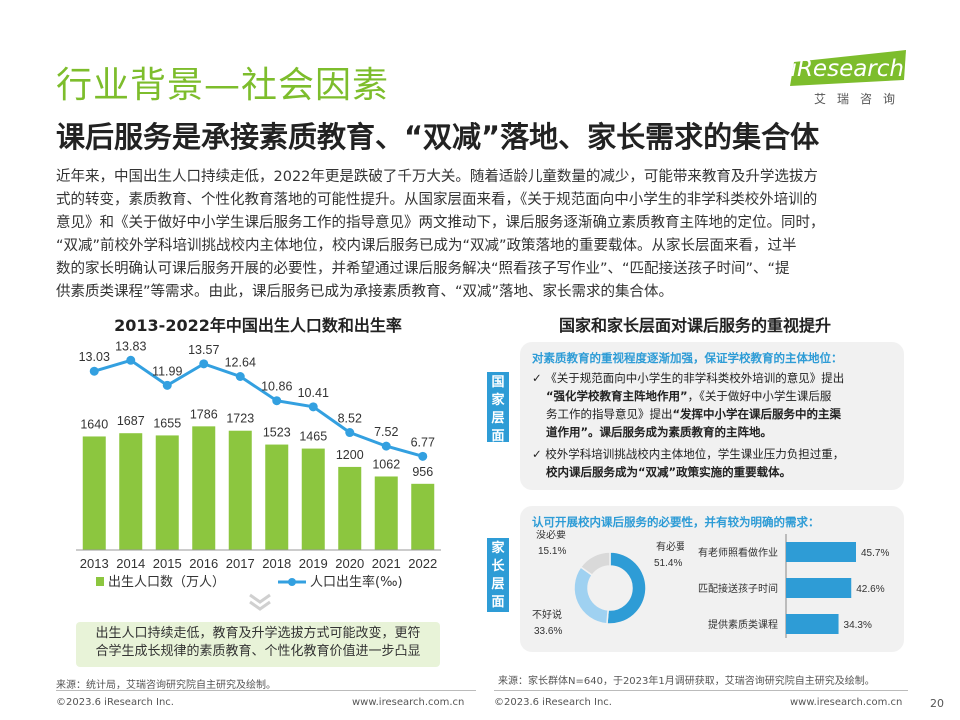  I want to click on bar-category-label: 有老师照看做作业, so click(738, 552).